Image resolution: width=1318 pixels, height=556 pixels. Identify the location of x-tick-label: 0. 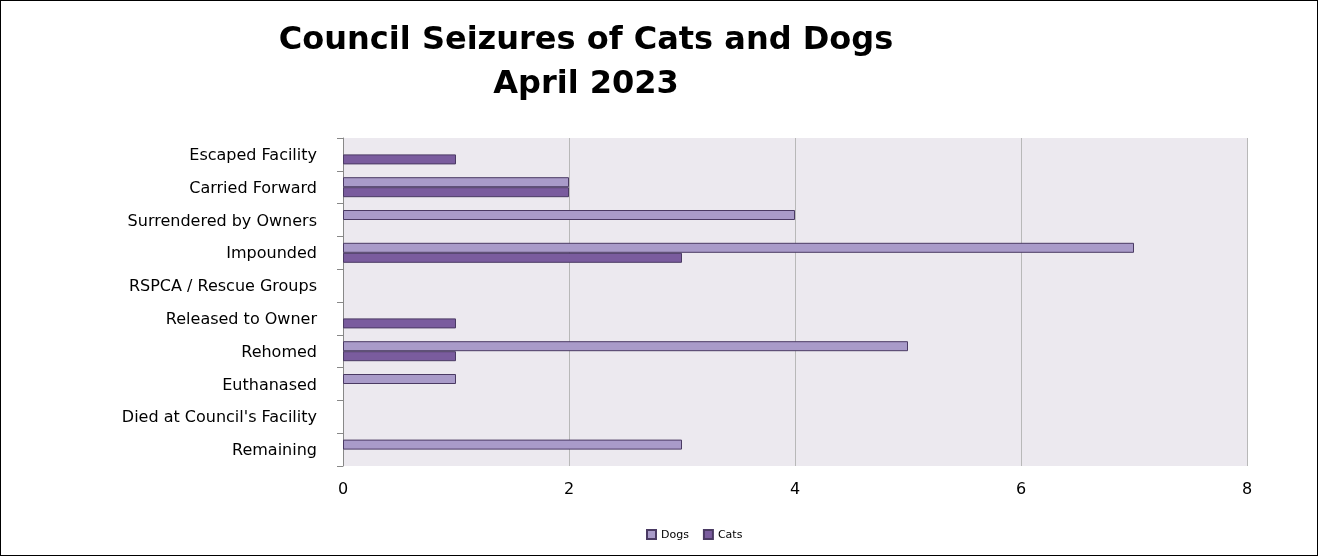
(343, 488).